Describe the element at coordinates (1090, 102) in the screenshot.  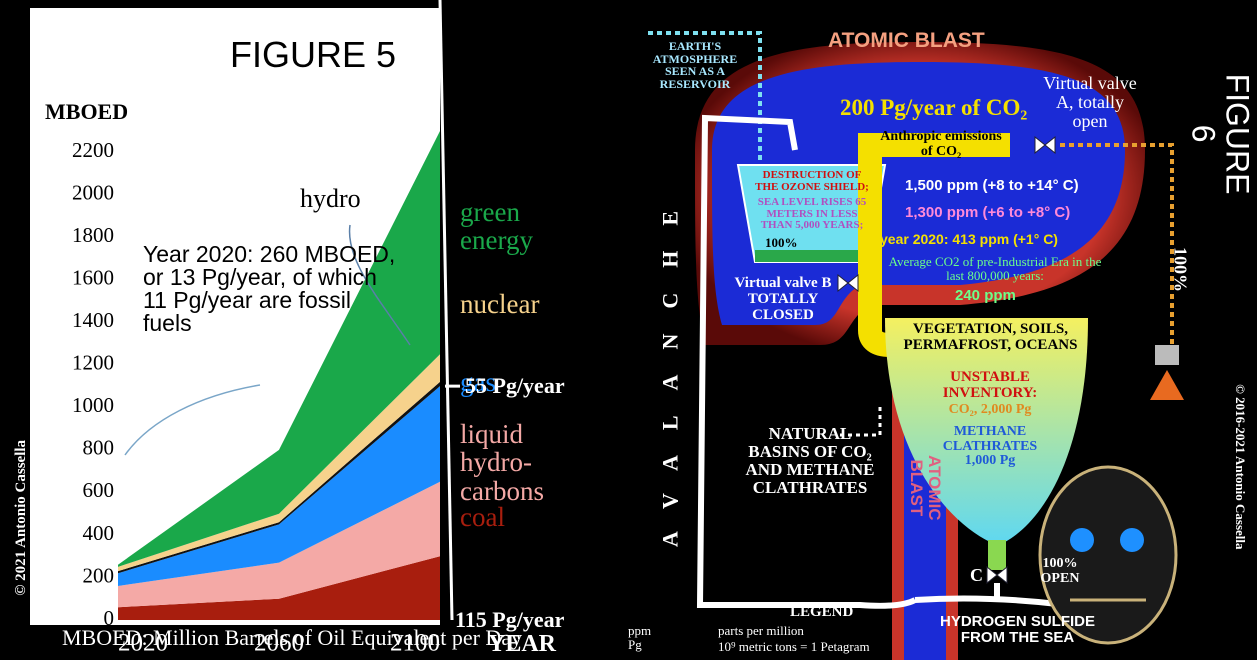
I see `valve-label: Virtual valve A, totally open` at that location.